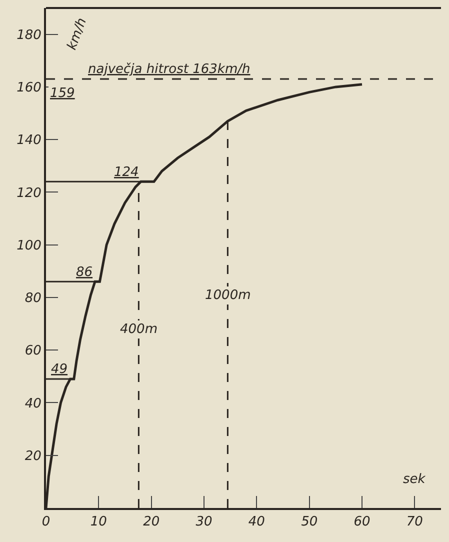 The height and width of the screenshot is (542, 449). Describe the element at coordinates (33, 351) in the screenshot. I see `y-tick-label: 60` at that location.